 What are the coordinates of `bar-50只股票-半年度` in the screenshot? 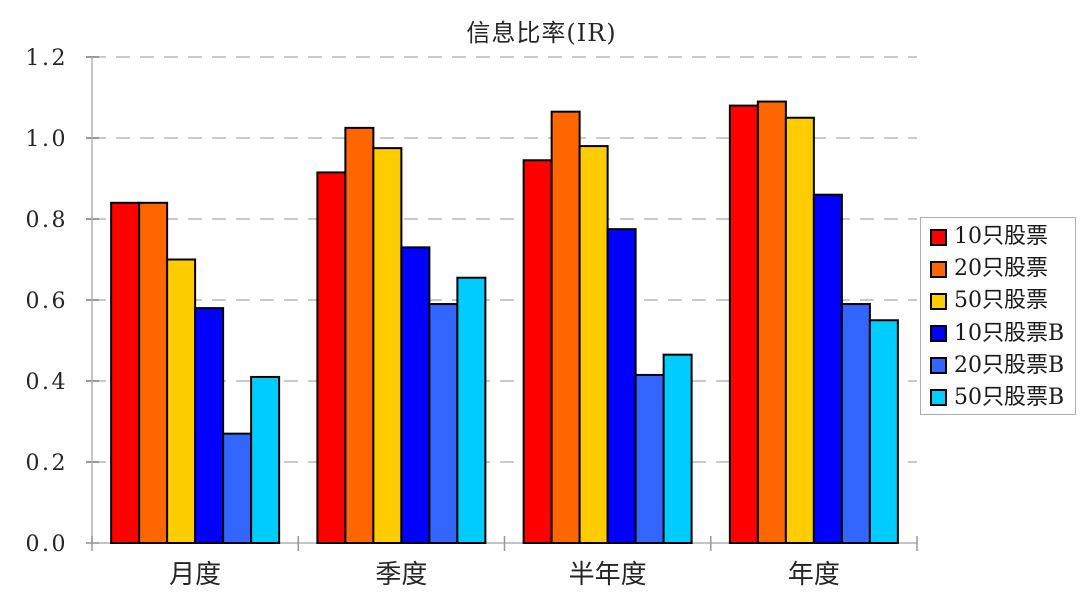 It's located at (593, 344).